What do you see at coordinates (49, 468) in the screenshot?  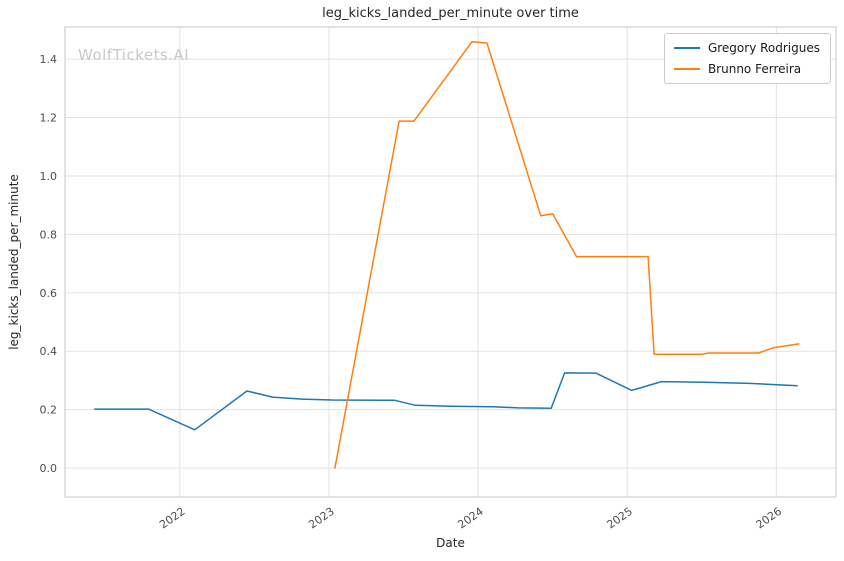 I see `svg-text: 0.0` at bounding box center [49, 468].